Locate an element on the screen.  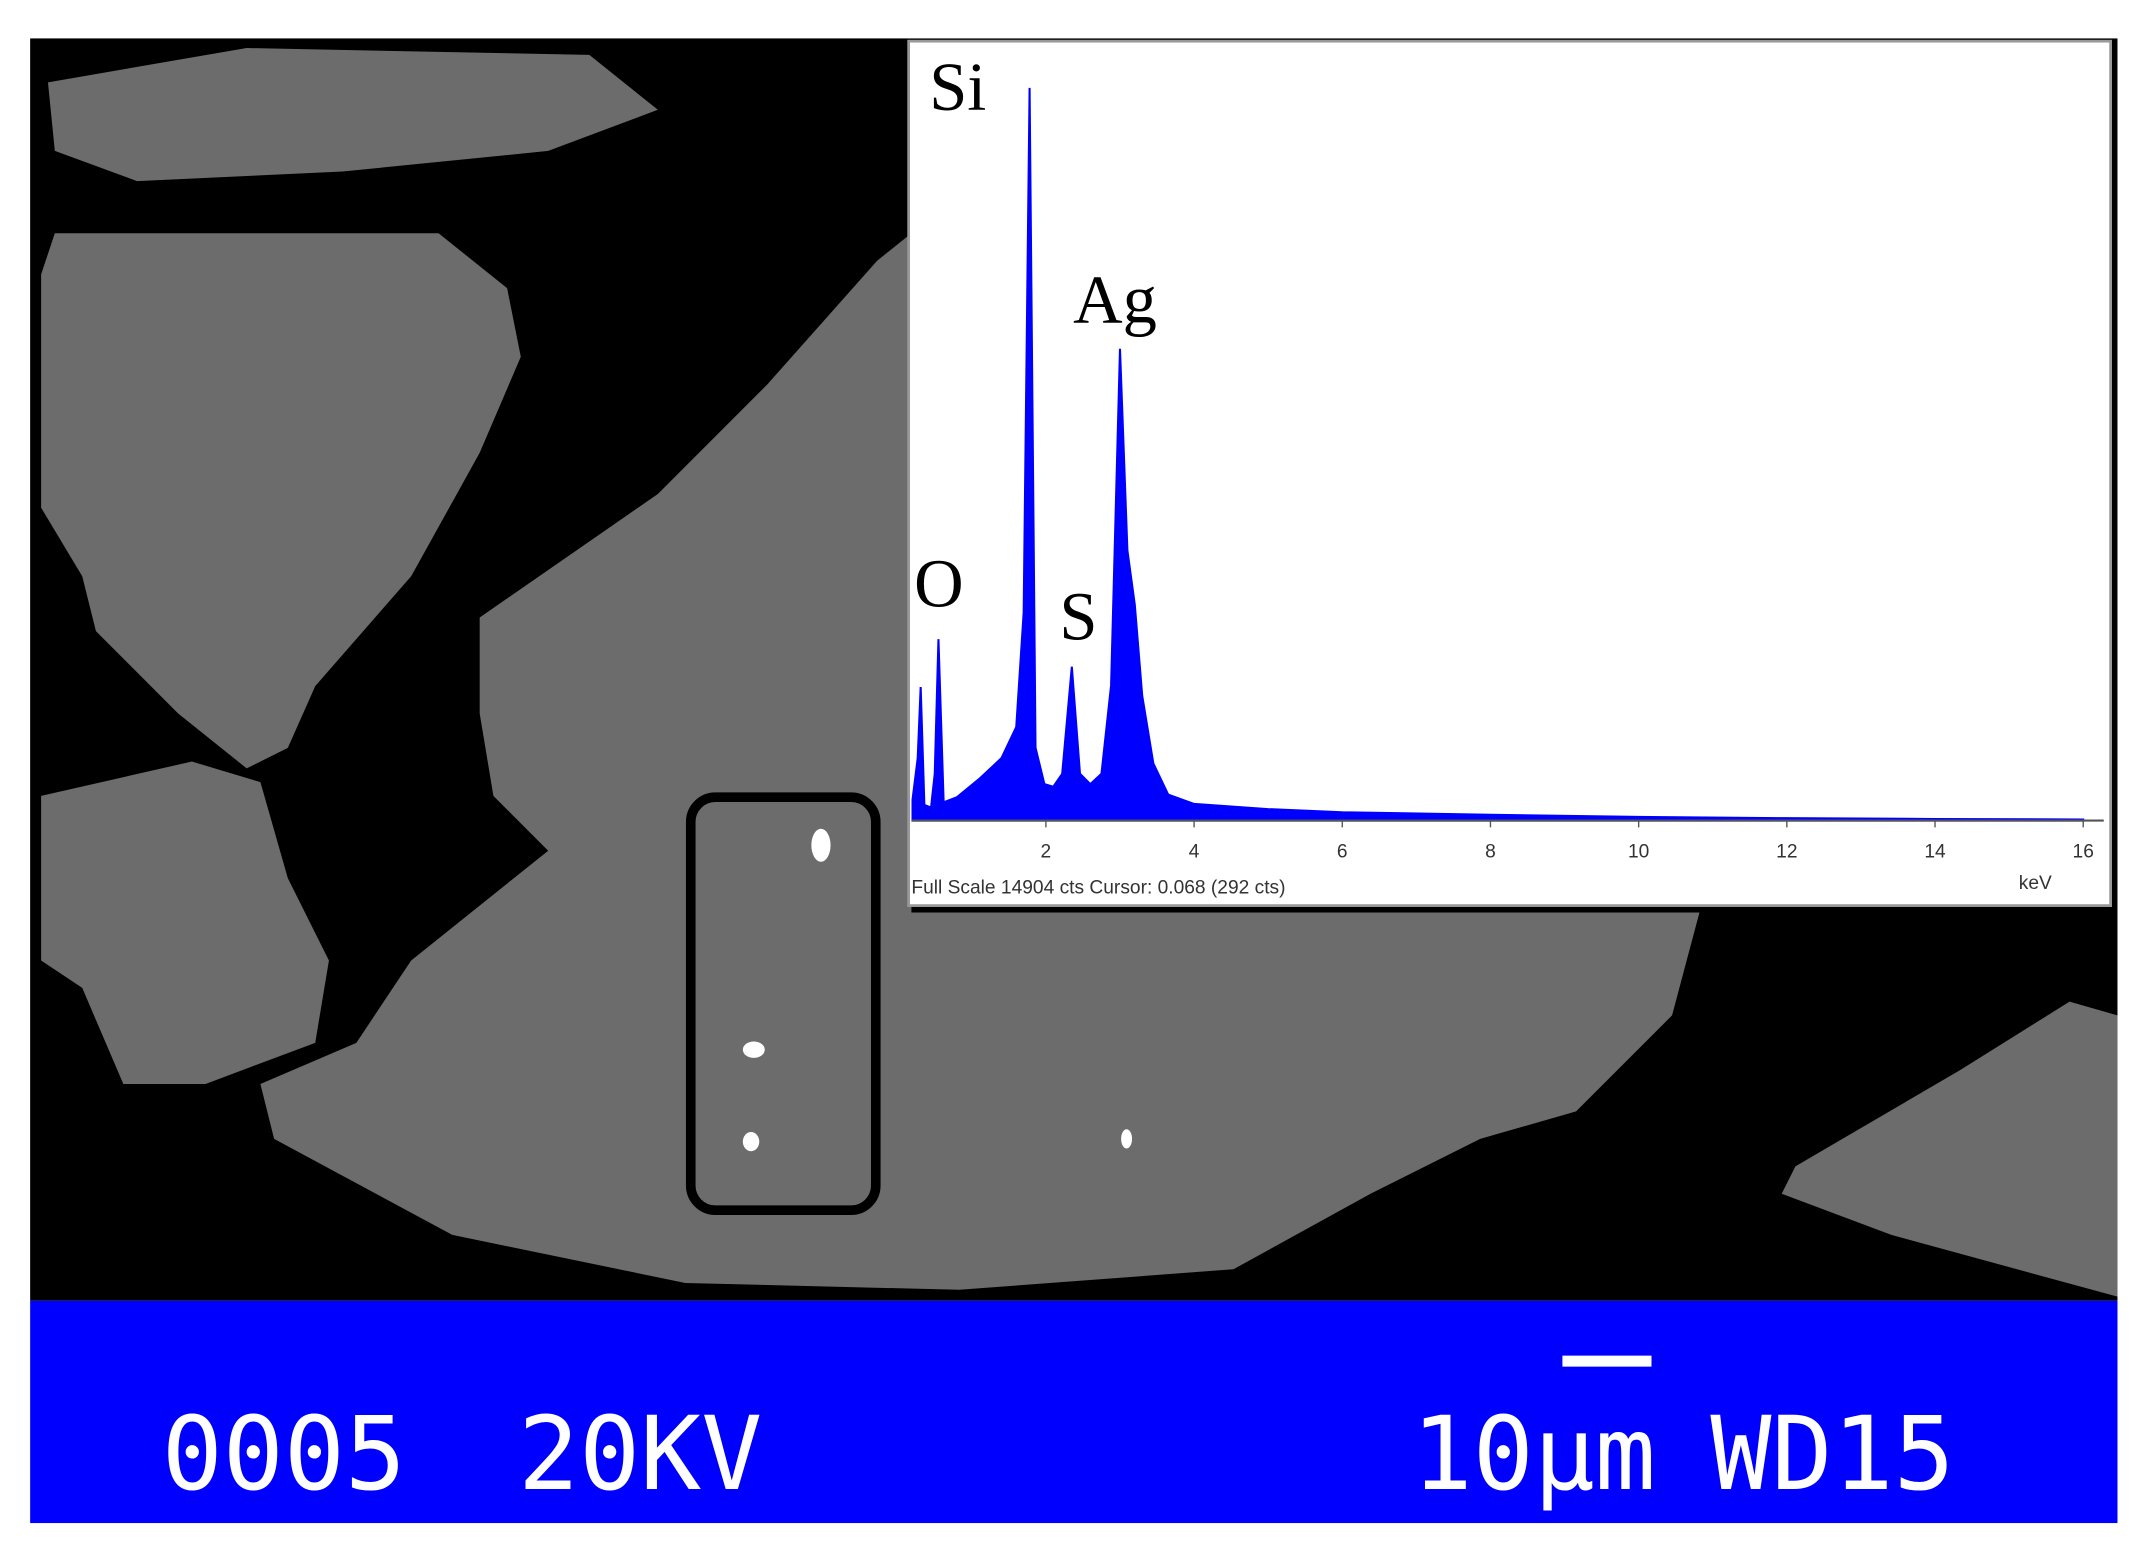
peak-label: Ag is located at coordinates (1115, 299).